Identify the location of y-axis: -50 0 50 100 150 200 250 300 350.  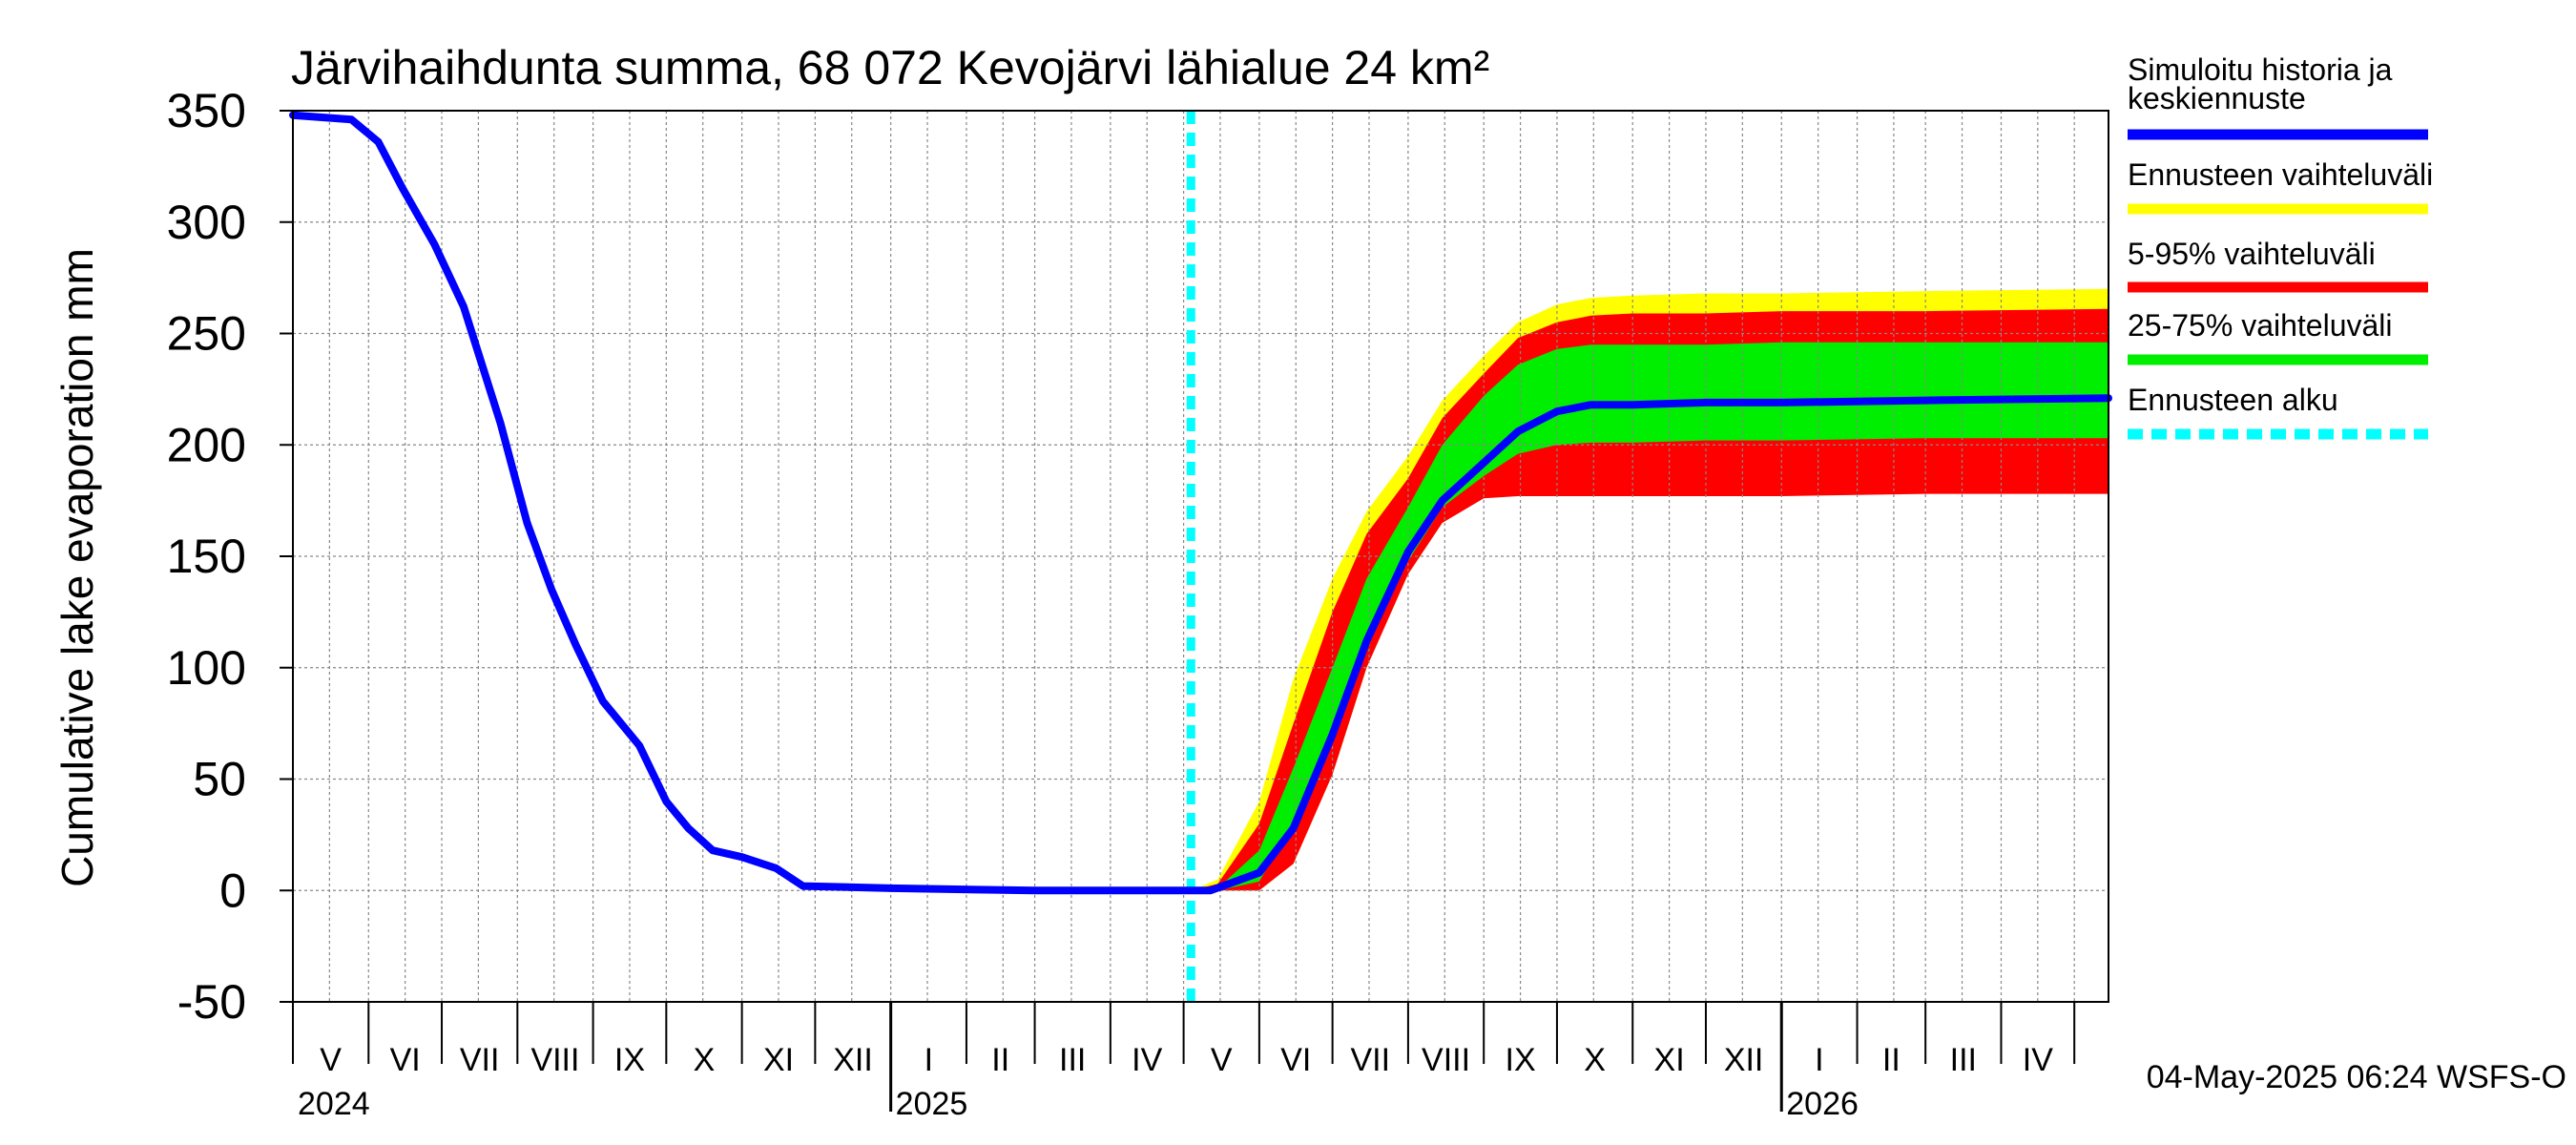
(230, 557).